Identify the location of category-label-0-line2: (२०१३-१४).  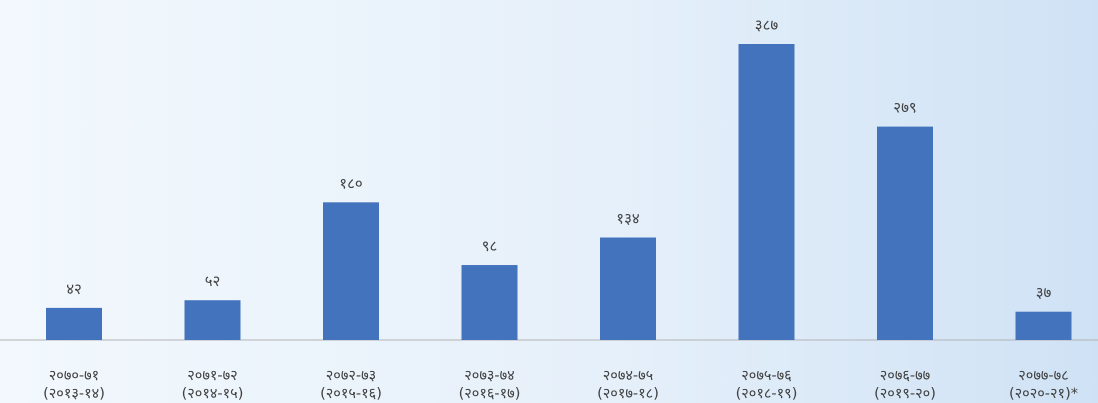
(74, 394).